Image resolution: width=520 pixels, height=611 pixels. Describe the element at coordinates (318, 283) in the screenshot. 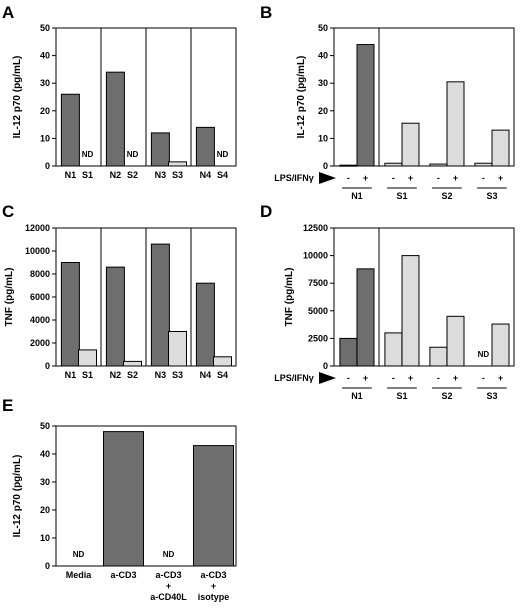

I see `y-tick-label: 7500` at that location.